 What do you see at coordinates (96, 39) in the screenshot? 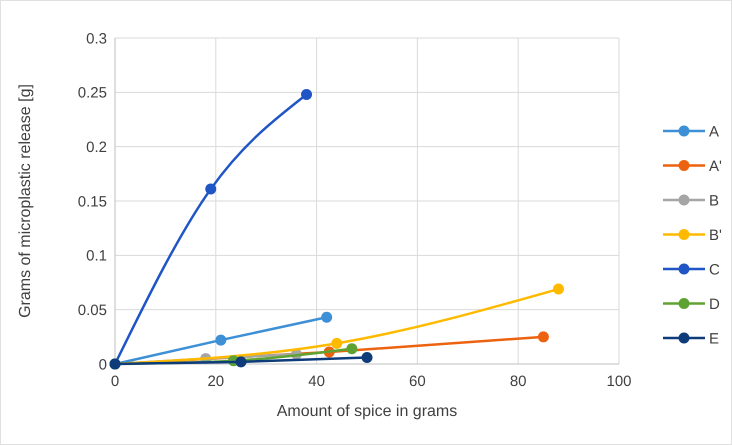
I see `y-tick-label: 0.3` at bounding box center [96, 39].